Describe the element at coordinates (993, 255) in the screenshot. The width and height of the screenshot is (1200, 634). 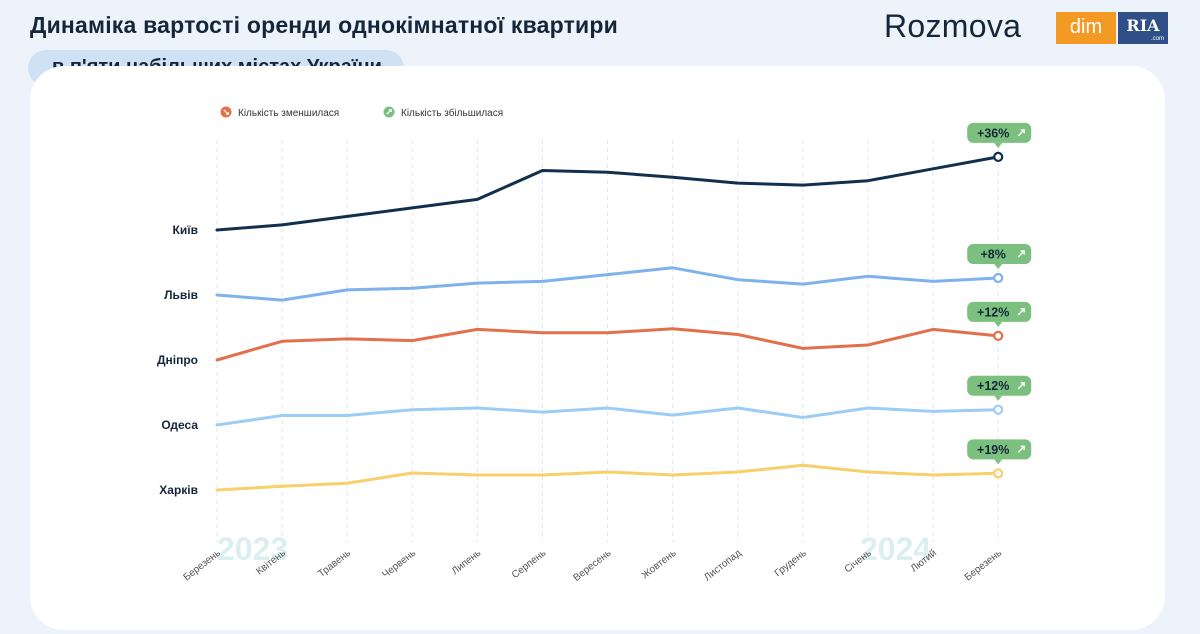
I see `change-label: +8%` at that location.